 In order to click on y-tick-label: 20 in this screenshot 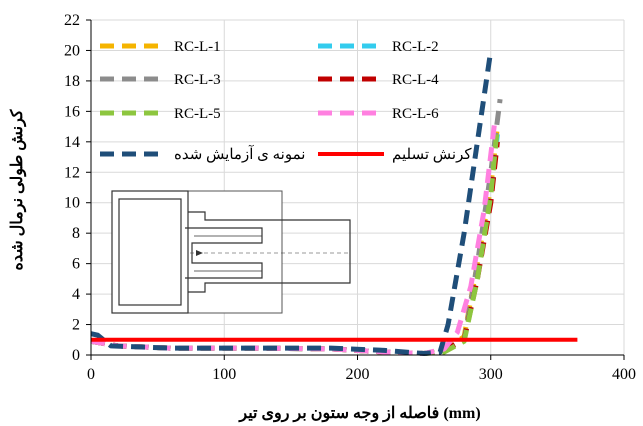, I will do `click(72, 50)`.